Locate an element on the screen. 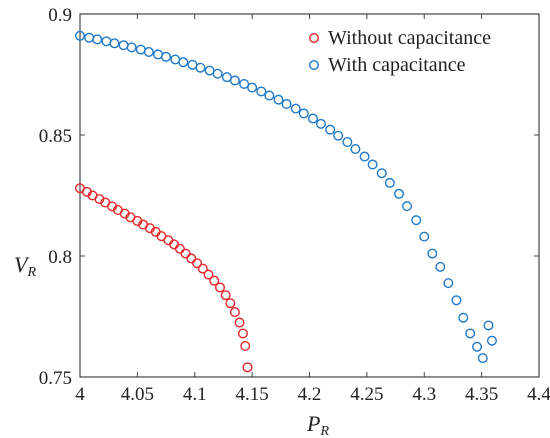  x-tick-label: 4.3 is located at coordinates (424, 394).